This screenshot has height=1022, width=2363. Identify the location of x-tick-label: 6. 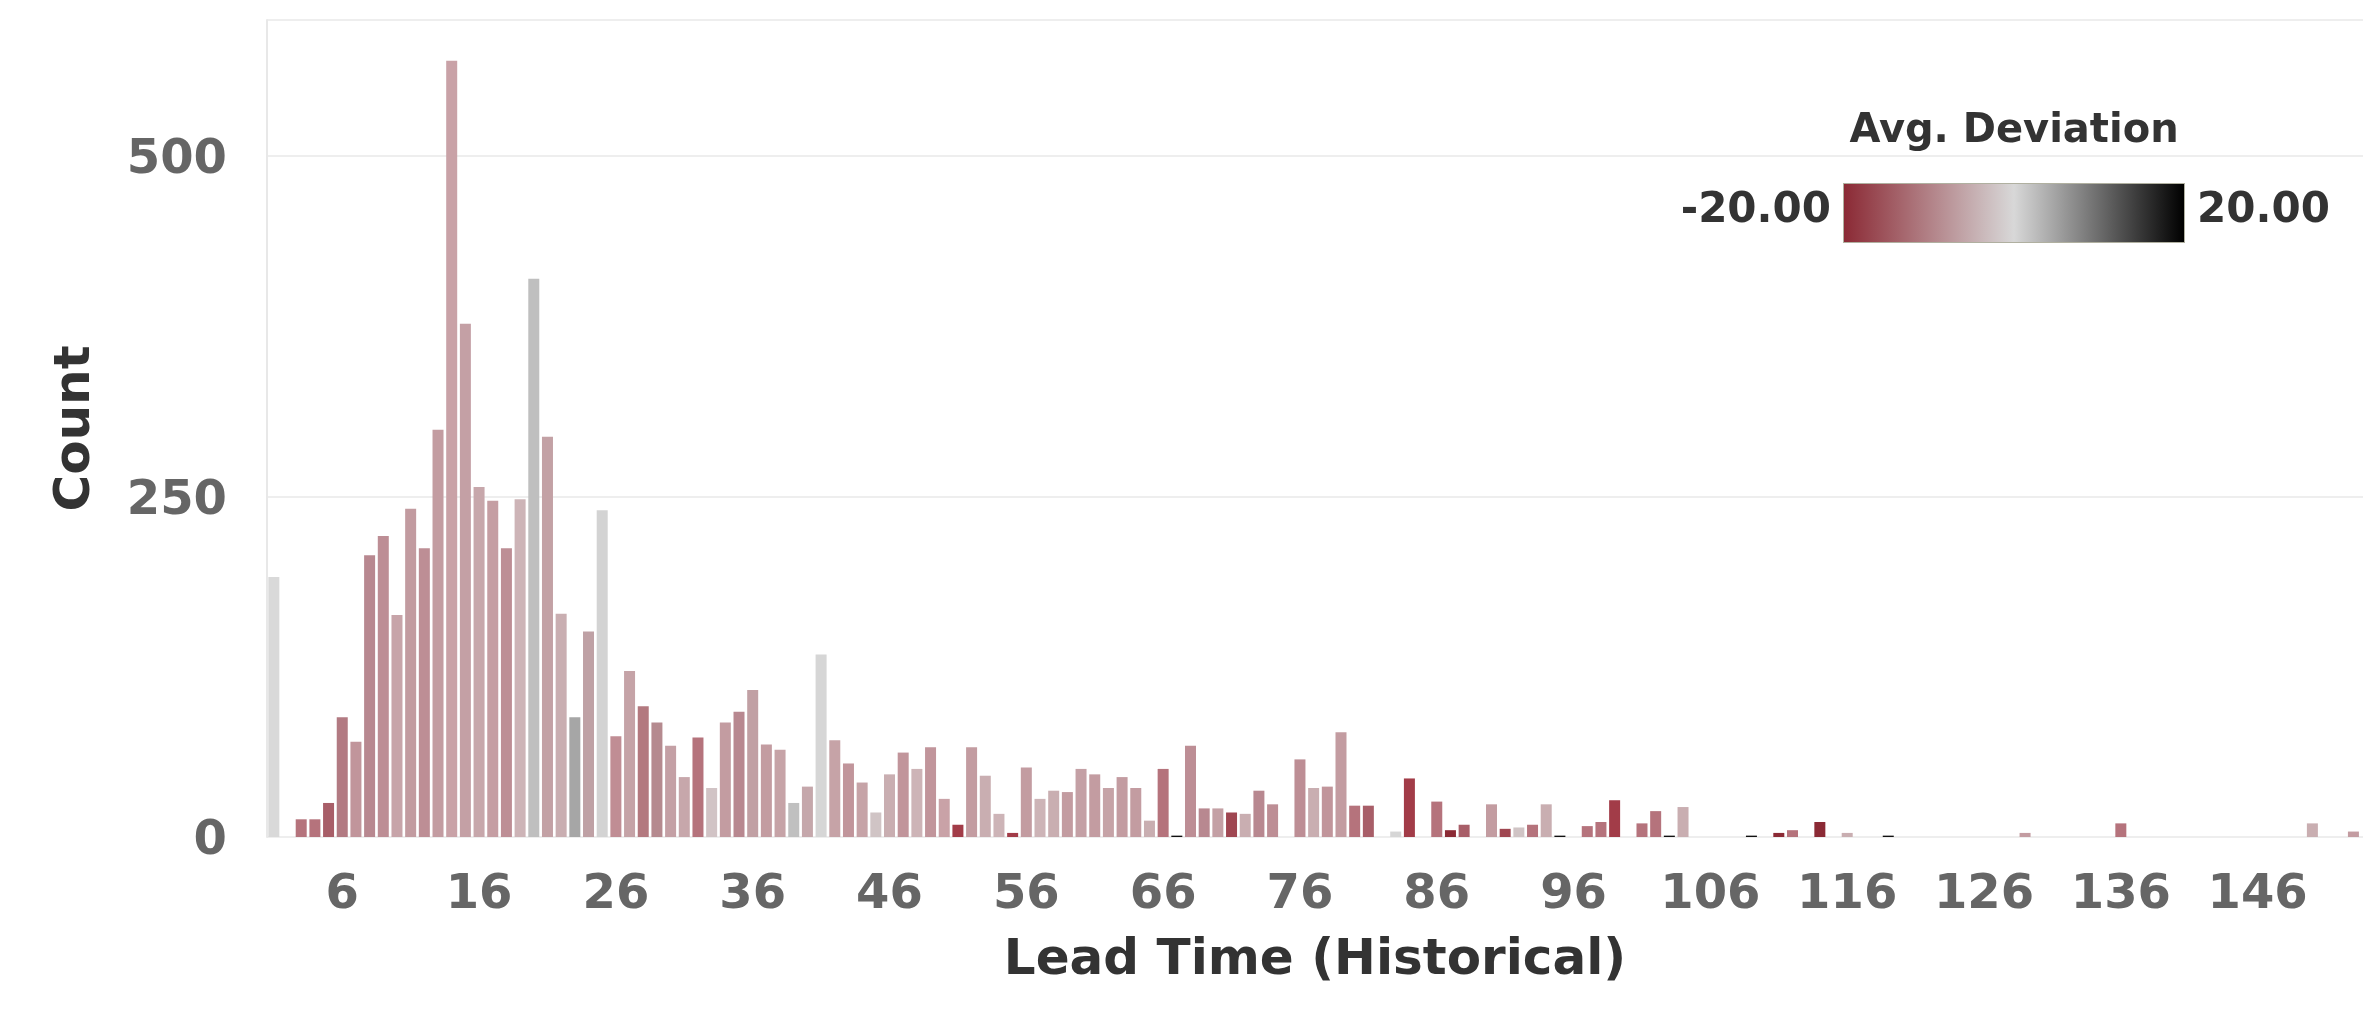
(342, 891).